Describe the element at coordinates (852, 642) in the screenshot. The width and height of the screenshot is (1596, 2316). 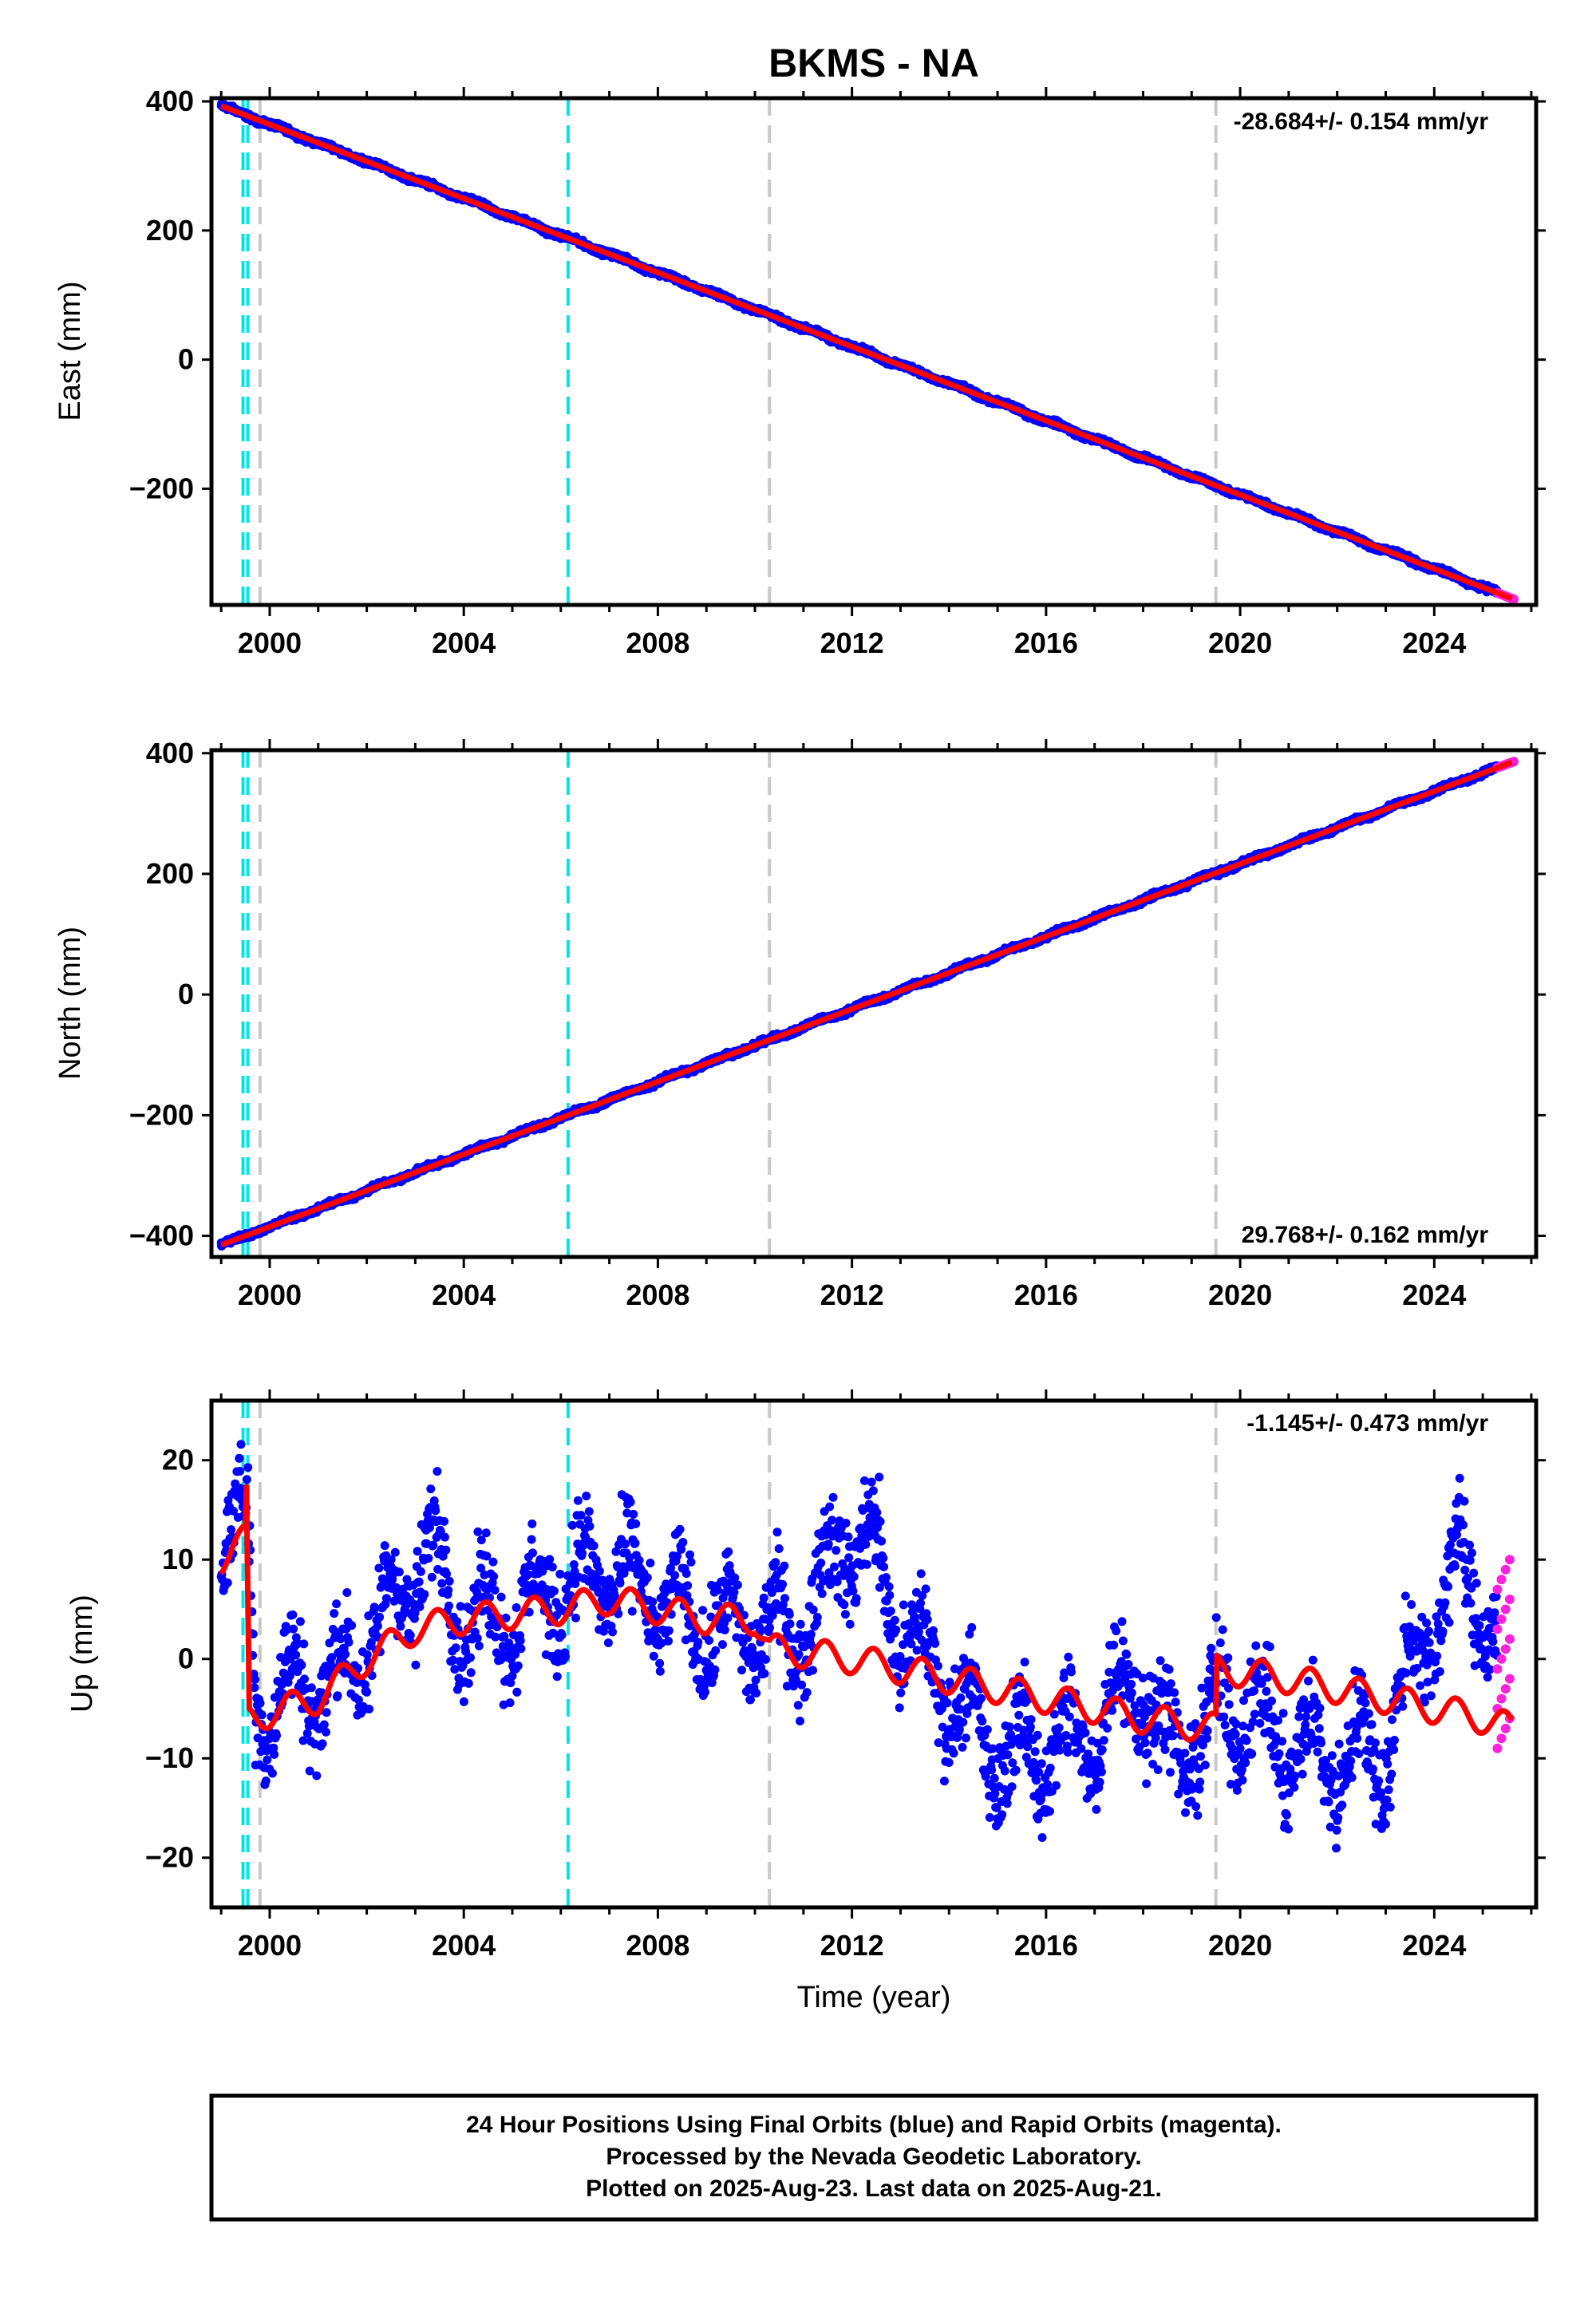
I see `x-tick-label: 2012` at that location.